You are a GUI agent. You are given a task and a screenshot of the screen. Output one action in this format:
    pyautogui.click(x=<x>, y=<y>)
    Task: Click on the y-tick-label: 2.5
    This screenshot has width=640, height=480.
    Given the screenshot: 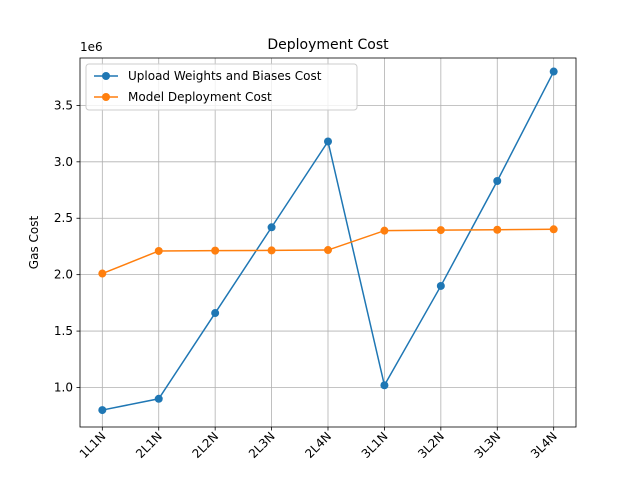 What is the action you would take?
    pyautogui.click(x=63, y=218)
    